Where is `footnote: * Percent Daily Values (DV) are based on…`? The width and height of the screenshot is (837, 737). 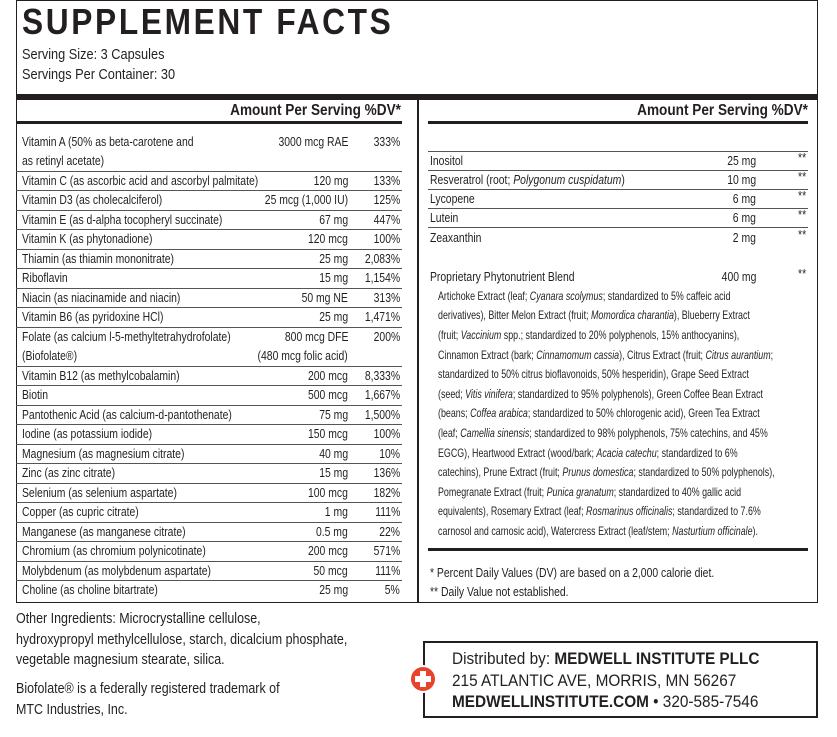
footnote: * Percent Daily Values (DV) are based on… is located at coordinates (572, 573).